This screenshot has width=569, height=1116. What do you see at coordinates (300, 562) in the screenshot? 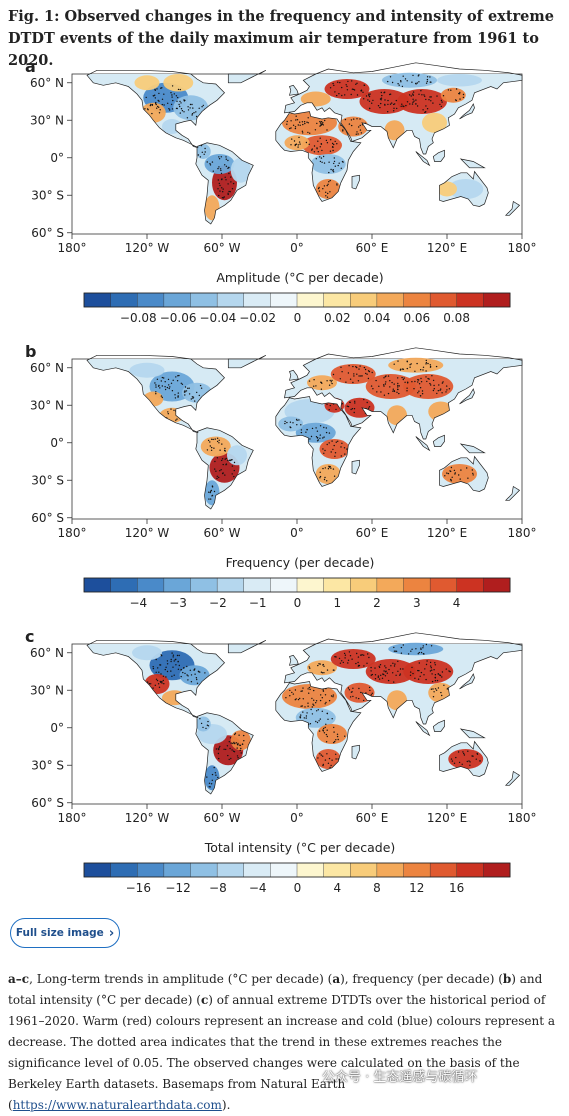
I see `colorbar-title: Frequency (per decade)` at bounding box center [300, 562].